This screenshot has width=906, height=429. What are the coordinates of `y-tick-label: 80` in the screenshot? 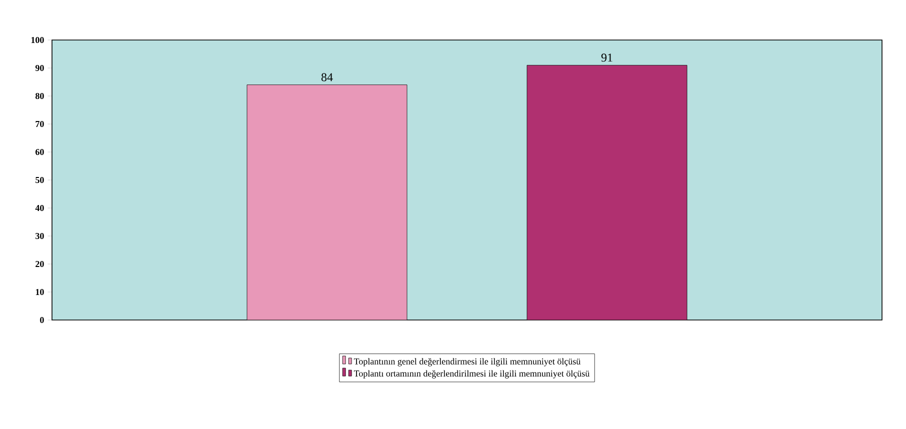 It's located at (40, 96).